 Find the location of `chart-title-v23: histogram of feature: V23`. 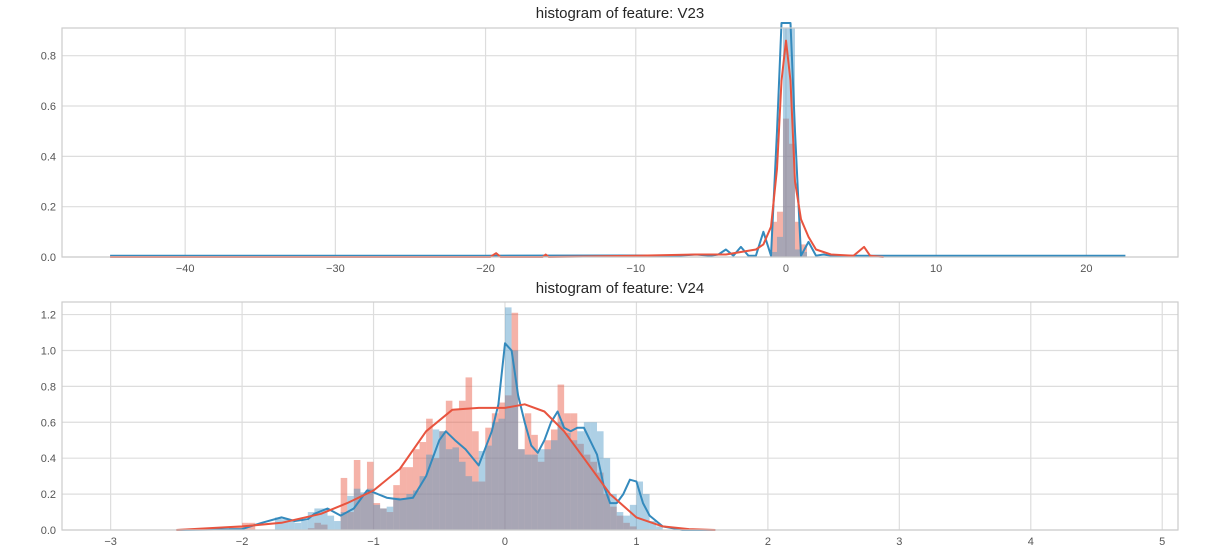

chart-title-v23: histogram of feature: V23 is located at coordinates (620, 13).